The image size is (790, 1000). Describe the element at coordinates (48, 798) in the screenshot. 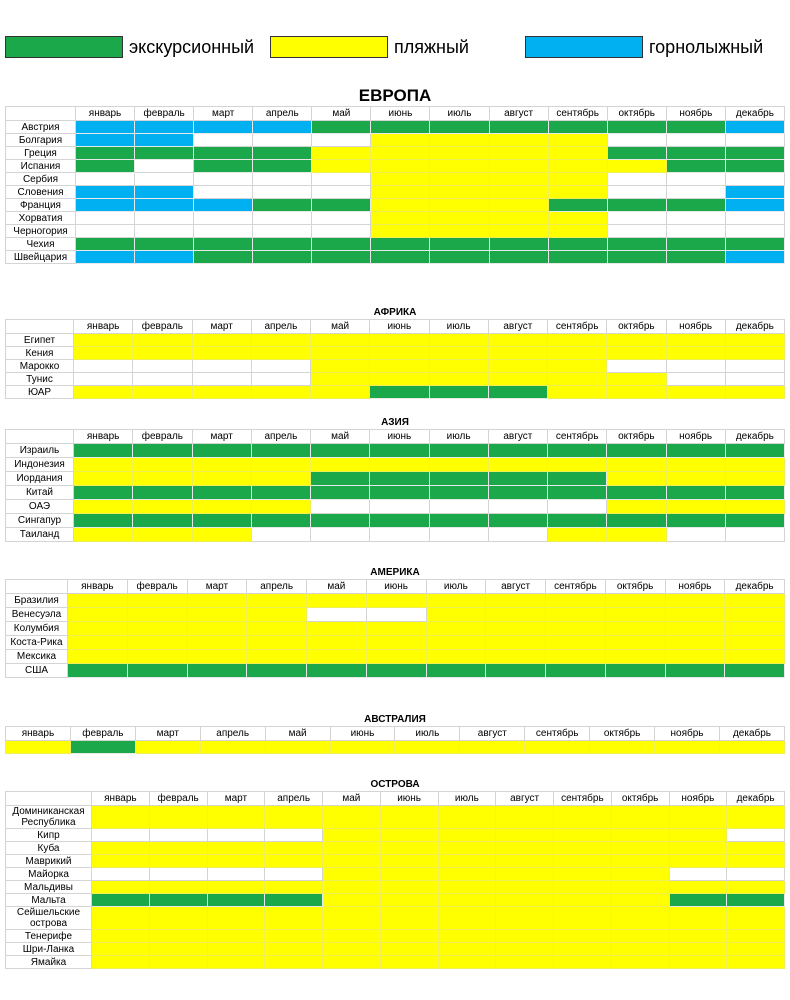

I see `corner-cell` at that location.